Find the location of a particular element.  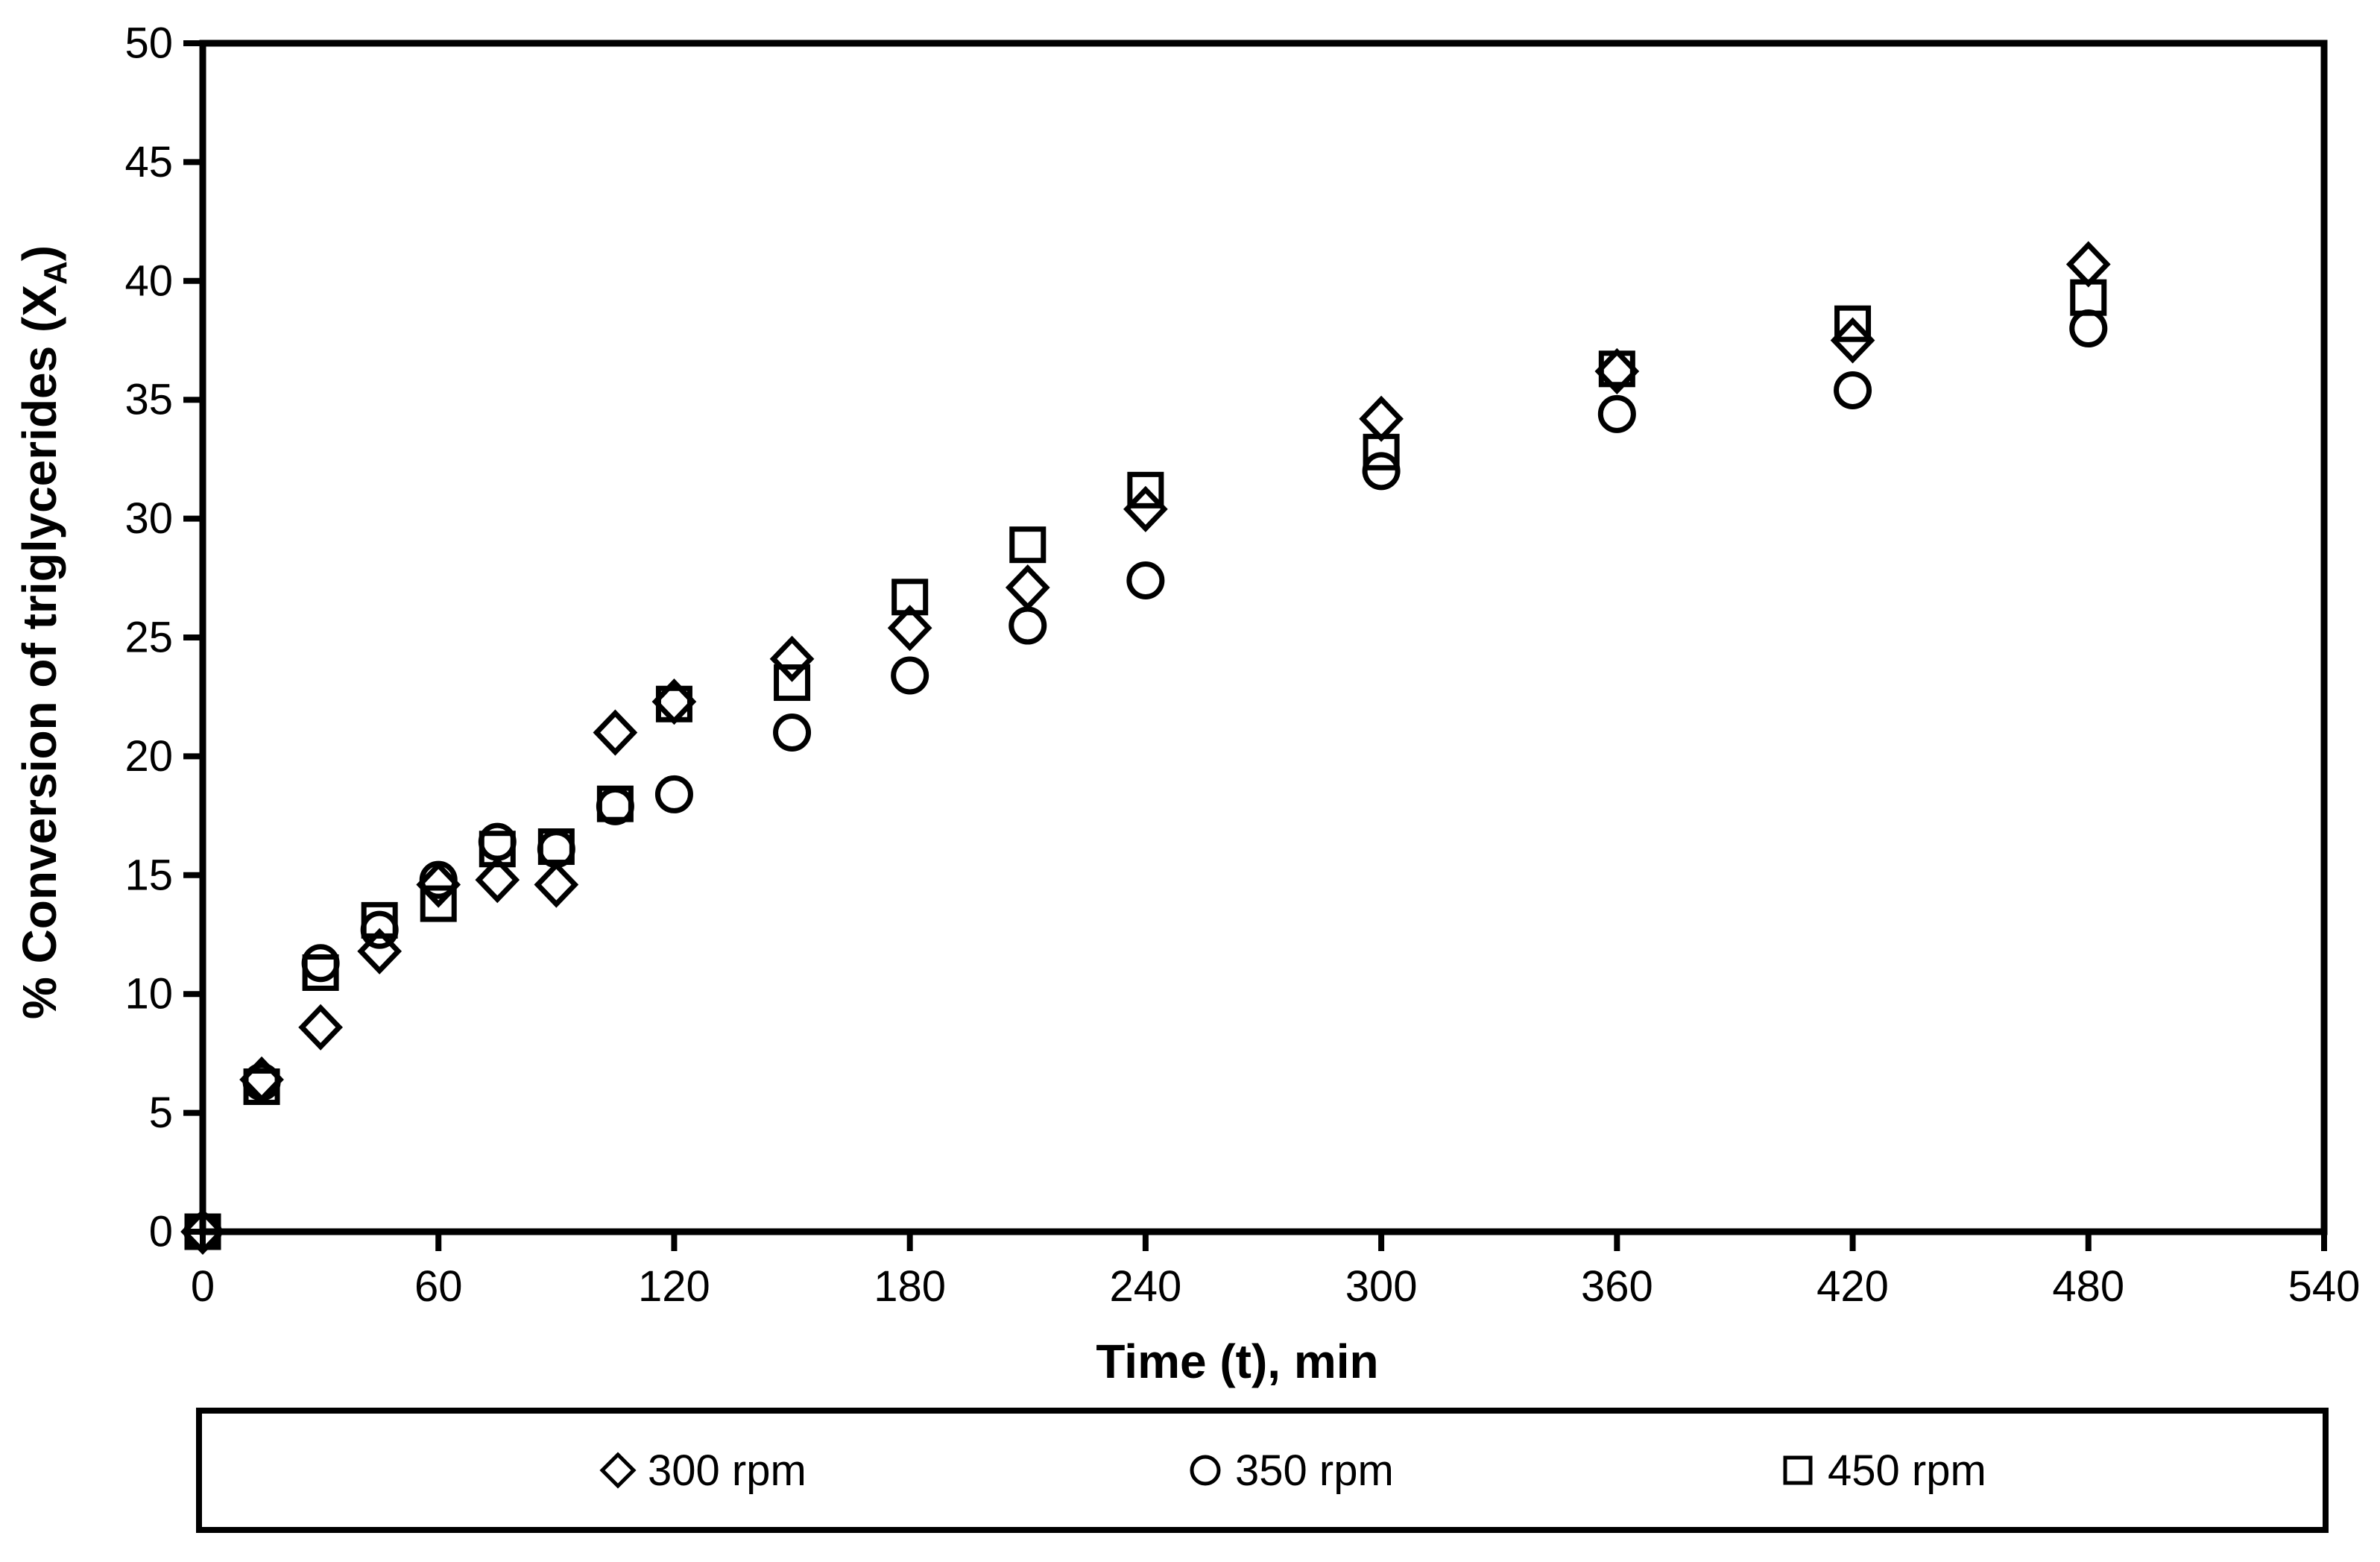

x-tick-label: 300 is located at coordinates (1381, 1286).